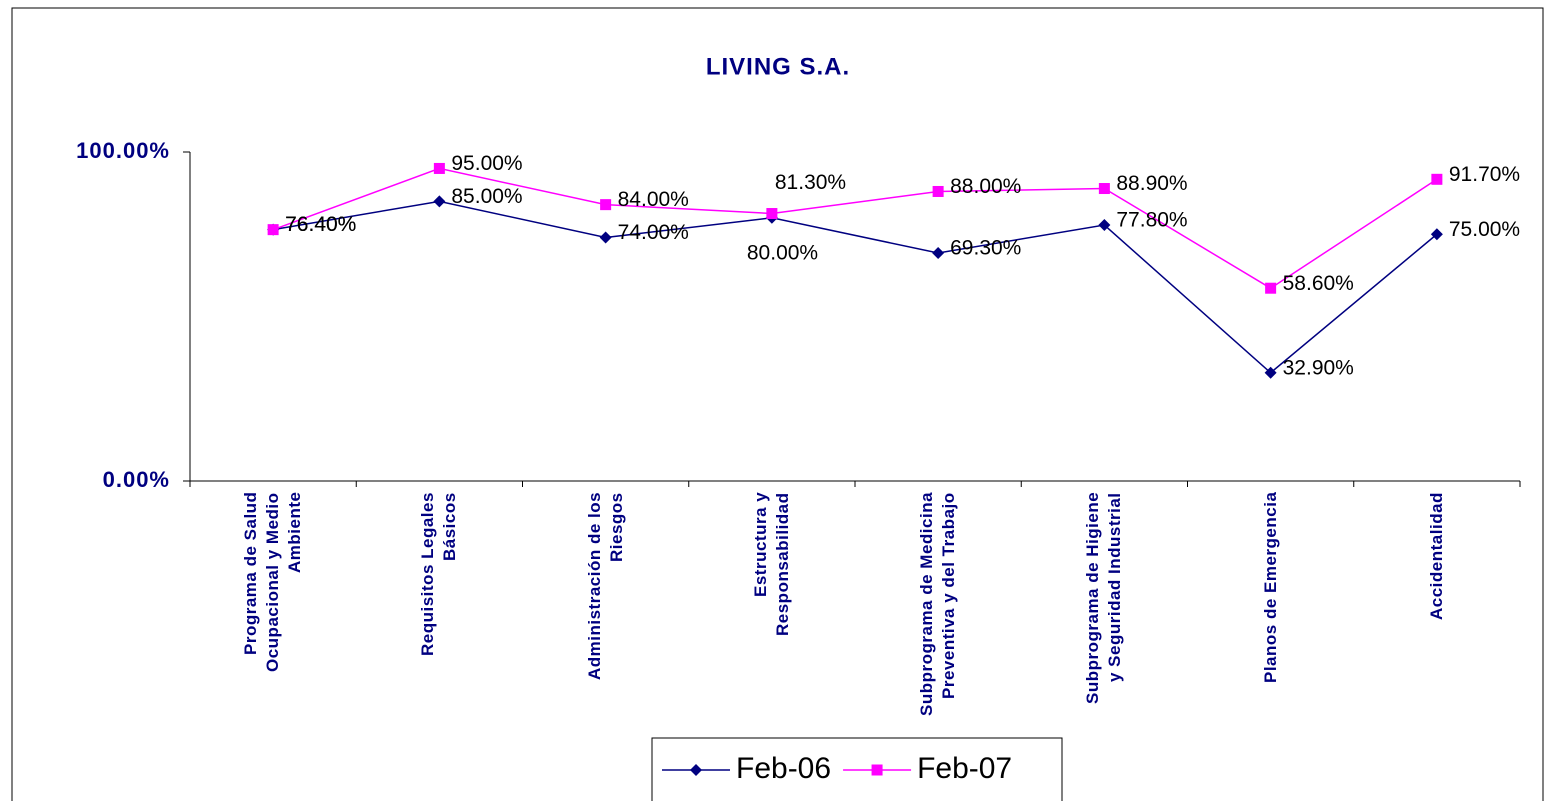 Image resolution: width=1549 pixels, height=801 pixels. What do you see at coordinates (1270, 588) in the screenshot?
I see `x-tick-label: Planos de Emergencia` at bounding box center [1270, 588].